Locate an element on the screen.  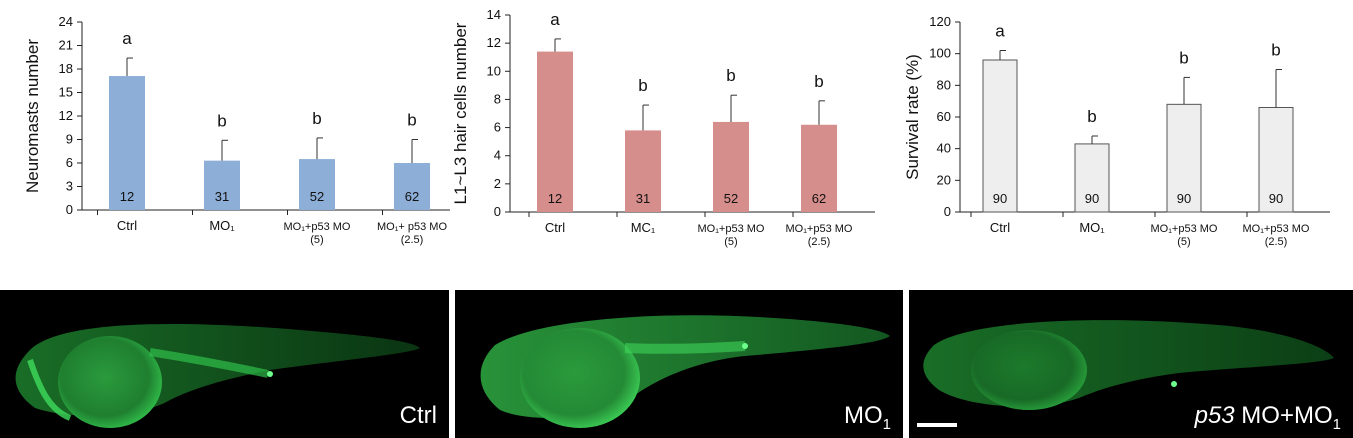
microscopy-image-ctrl: Ctrl is located at coordinates (224, 364).